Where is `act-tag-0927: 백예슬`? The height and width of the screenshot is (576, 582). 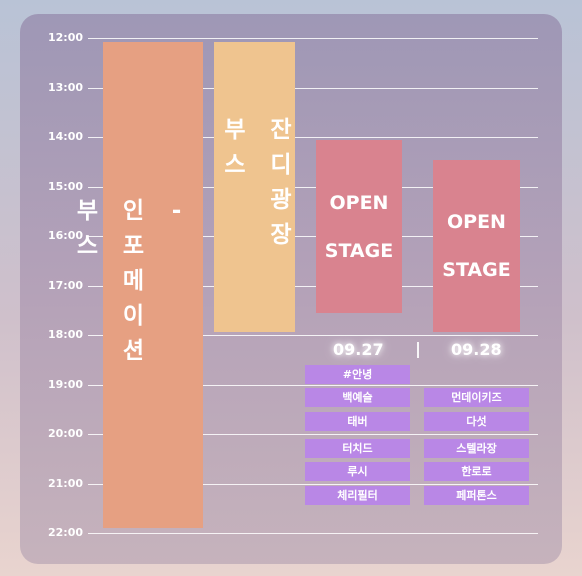 act-tag-0927: 백예슬 is located at coordinates (357, 397).